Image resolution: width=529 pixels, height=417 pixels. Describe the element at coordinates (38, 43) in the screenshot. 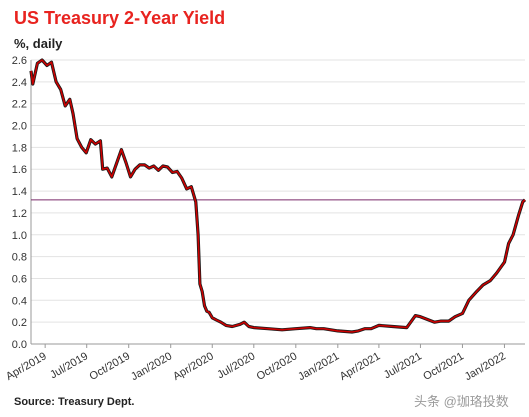

I see `chart-subtitle: %, daily` at that location.